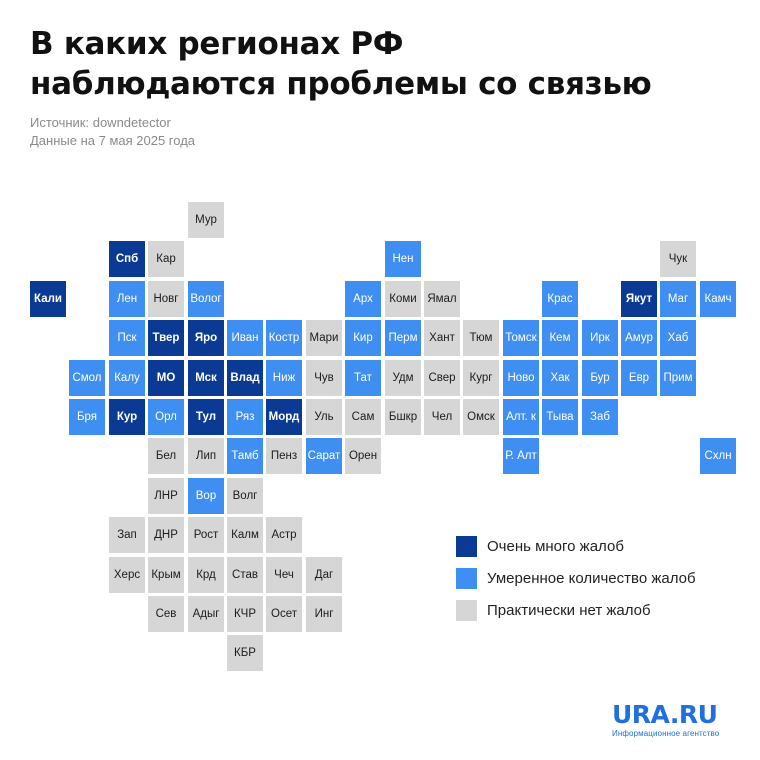 The width and height of the screenshot is (760, 760). What do you see at coordinates (678, 378) in the screenshot?
I see `region-tile: Прим` at bounding box center [678, 378].